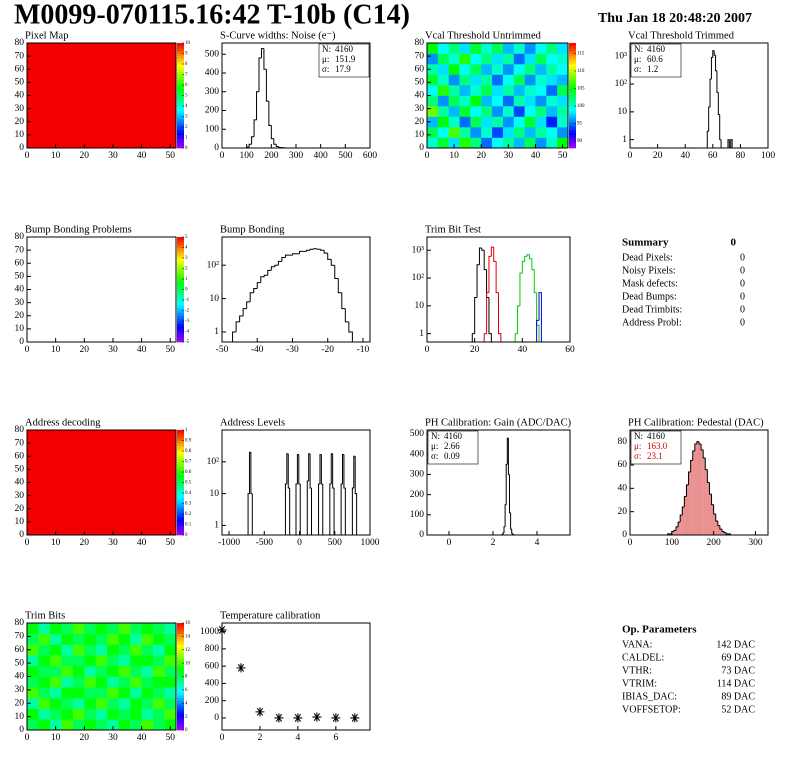  I want to click on op-value: 52 DAC, so click(738, 709).